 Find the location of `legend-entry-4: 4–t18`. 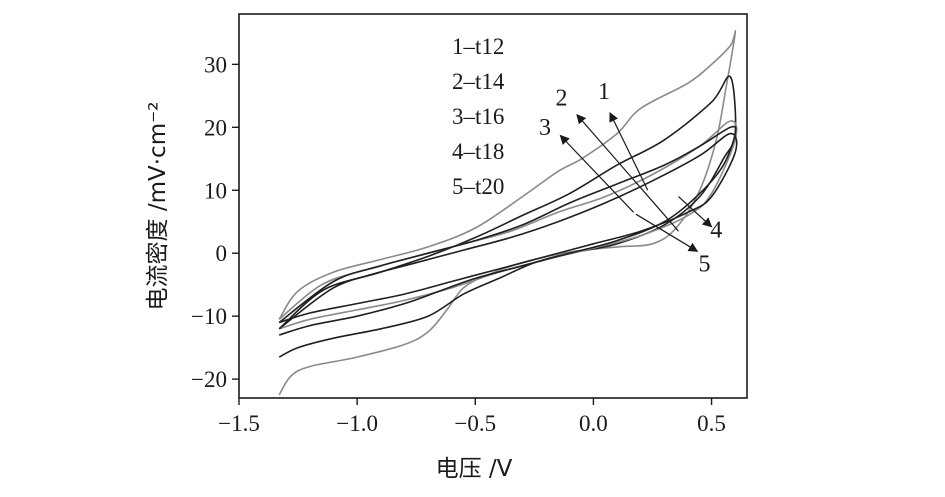

legend-entry-4: 4–t18 is located at coordinates (478, 151).